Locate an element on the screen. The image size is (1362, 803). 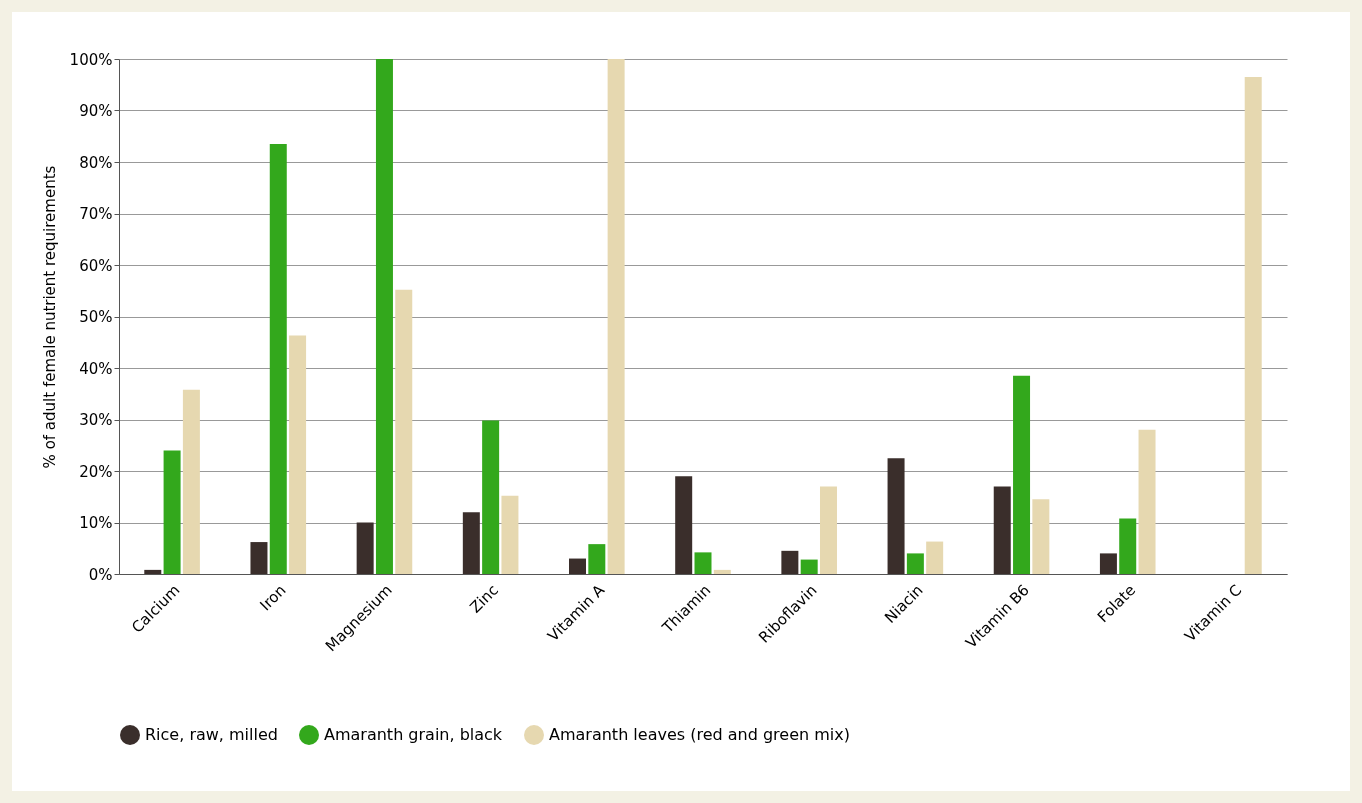
legend-label: Amaranth leaves (red and green mix) is located at coordinates (699, 734).